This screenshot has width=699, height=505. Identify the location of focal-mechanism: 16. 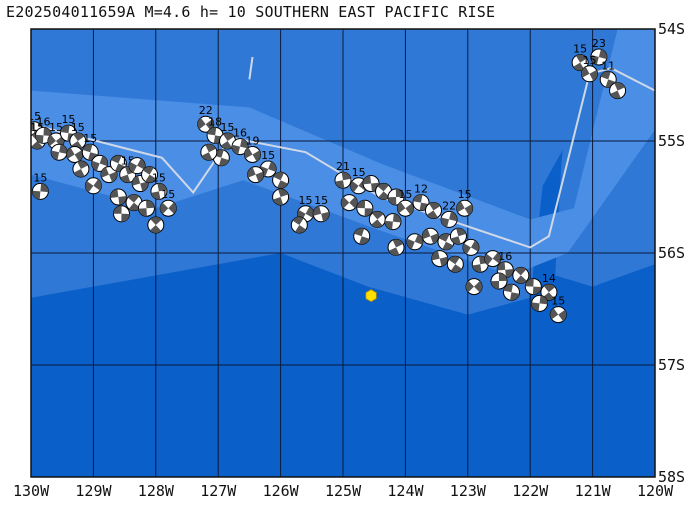
(240, 141).